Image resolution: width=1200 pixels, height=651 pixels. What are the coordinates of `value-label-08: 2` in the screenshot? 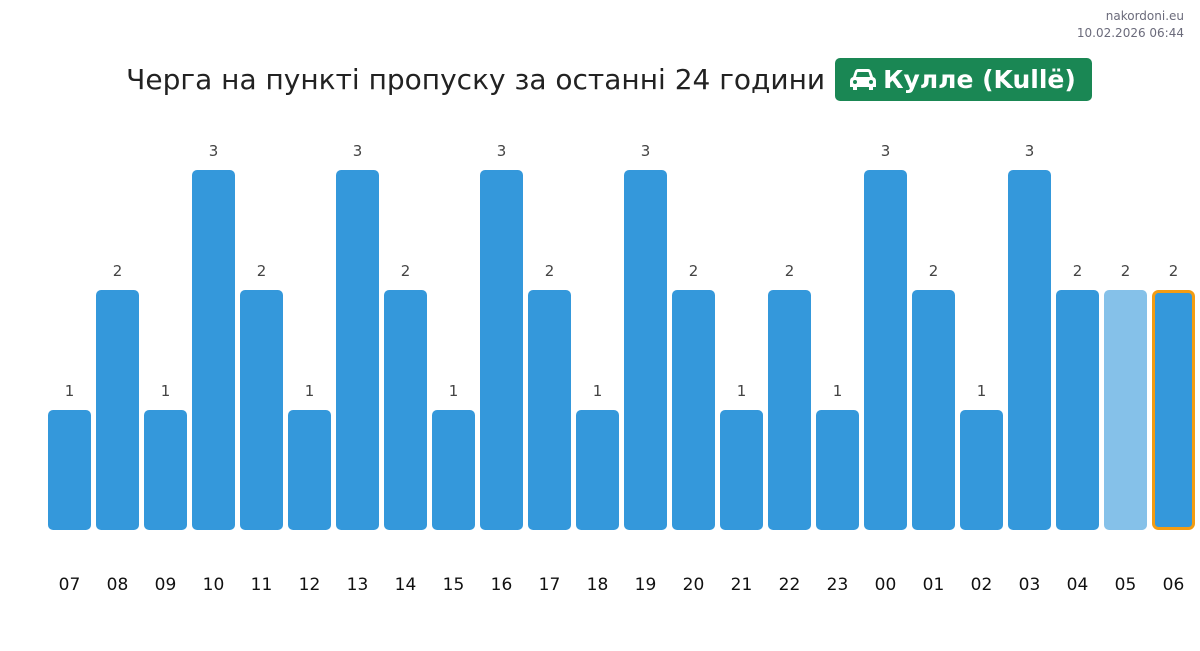 It's located at (118, 271).